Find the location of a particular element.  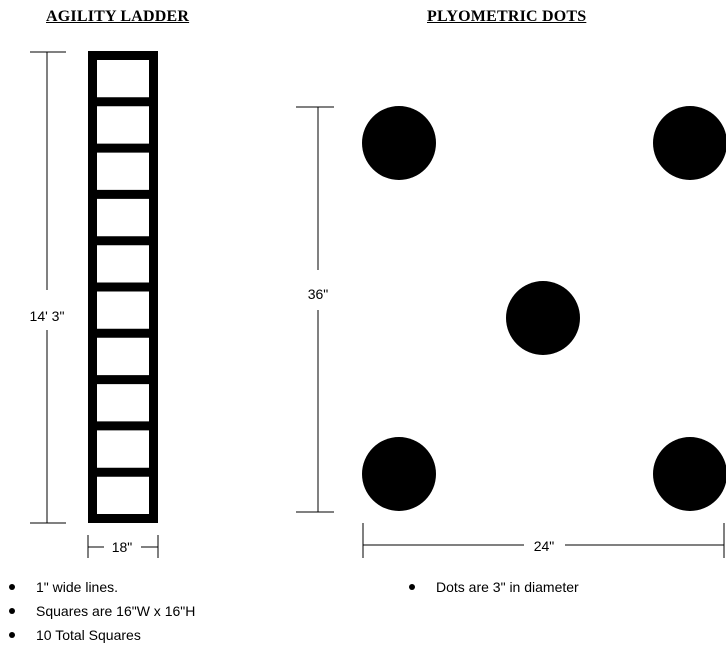

ladder-width-dimension: 18" is located at coordinates (123, 546).